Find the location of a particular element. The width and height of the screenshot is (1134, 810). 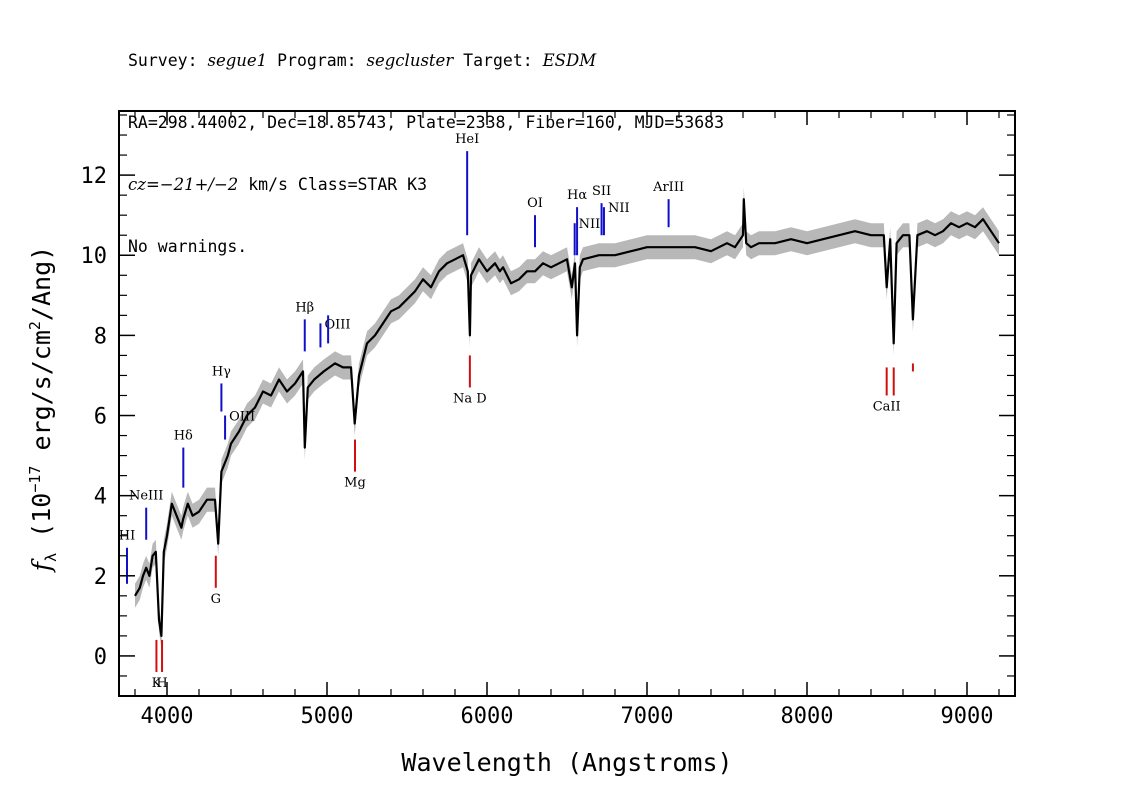

survey-value: segue1 is located at coordinates (237, 61).